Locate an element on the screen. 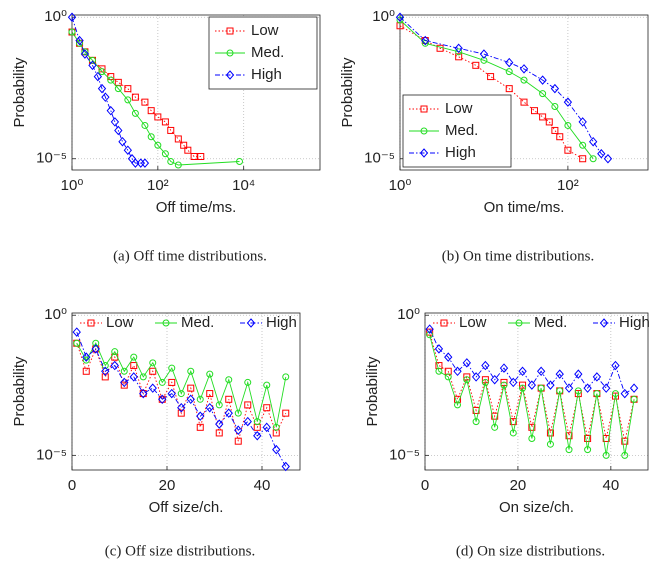 The height and width of the screenshot is (566, 657). x-tick-label: 10⁰ is located at coordinates (400, 185).